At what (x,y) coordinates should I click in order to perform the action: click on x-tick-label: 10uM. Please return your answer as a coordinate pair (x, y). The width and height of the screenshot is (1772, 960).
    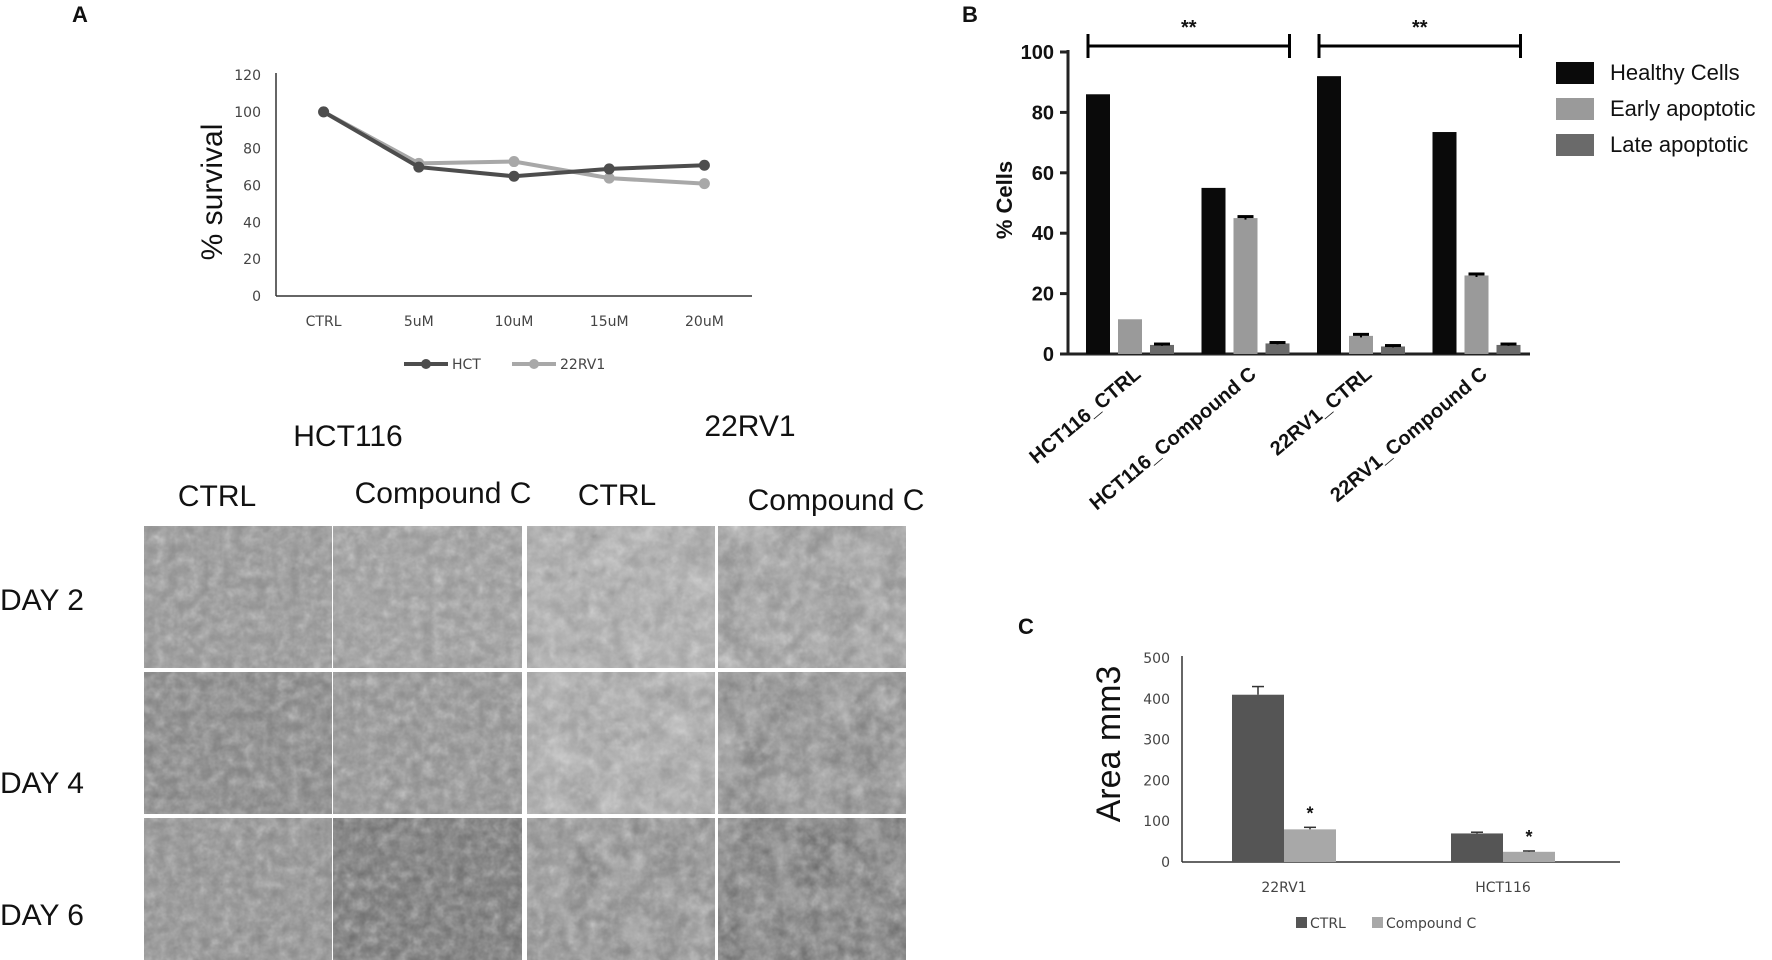
    Looking at the image, I should click on (514, 322).